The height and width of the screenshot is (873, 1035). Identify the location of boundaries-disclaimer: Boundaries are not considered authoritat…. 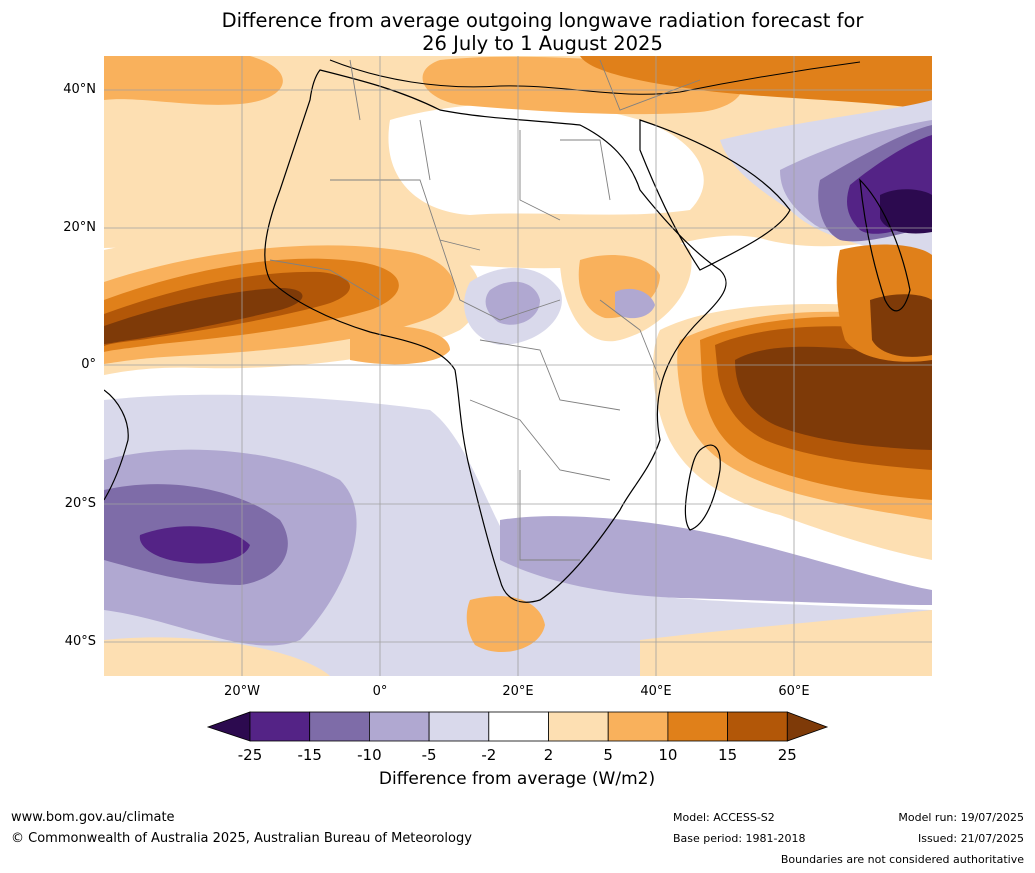
(902, 859).